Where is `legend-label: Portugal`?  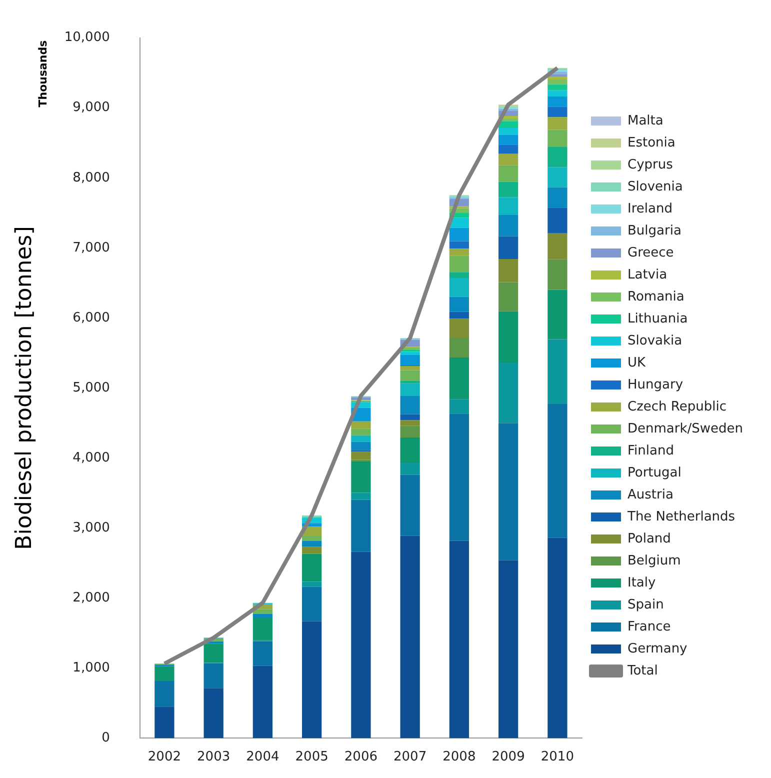
legend-label: Portugal is located at coordinates (655, 472).